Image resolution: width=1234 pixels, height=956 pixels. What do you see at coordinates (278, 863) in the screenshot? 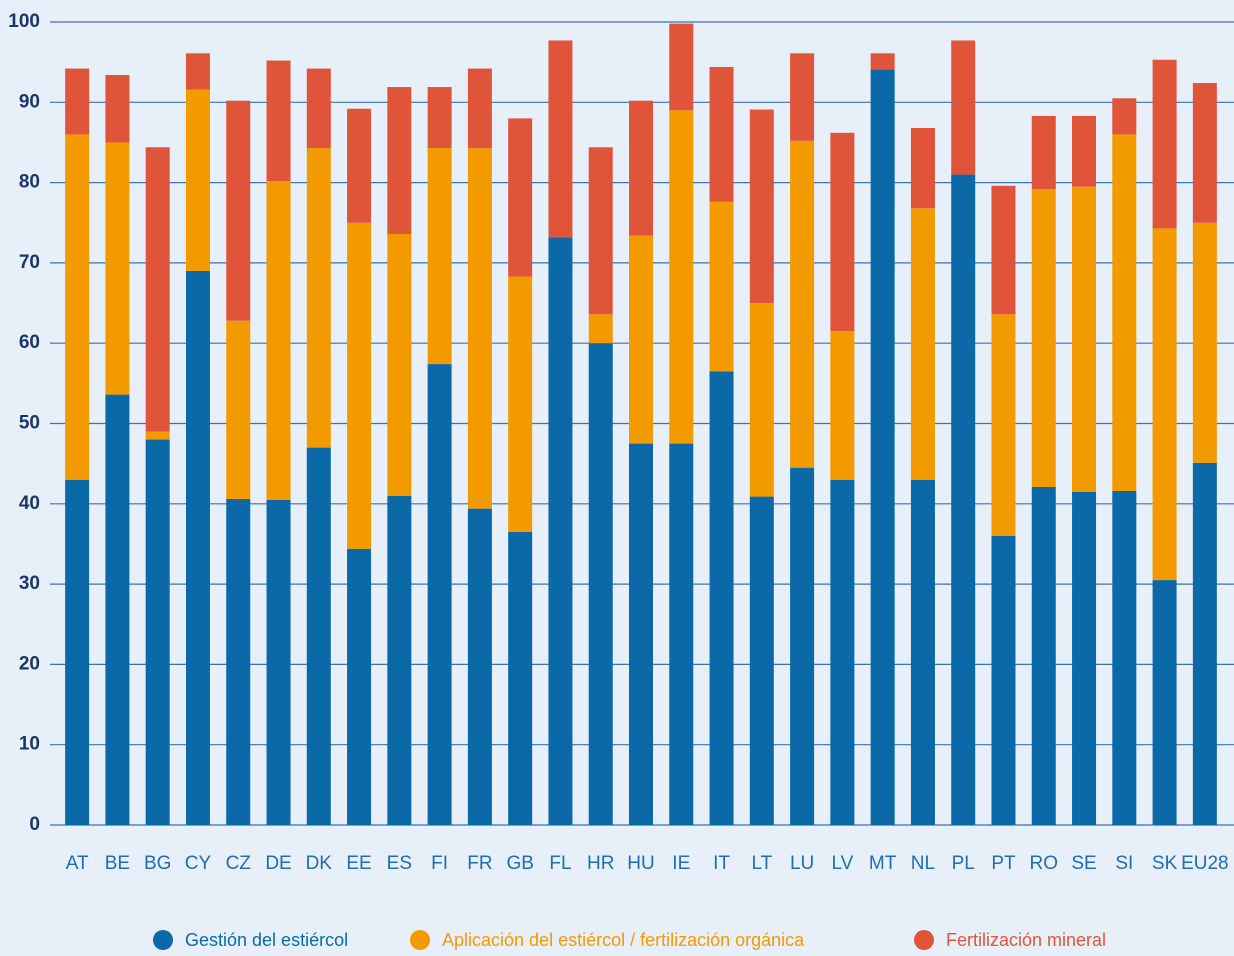
I see `x-tick-label: DE` at bounding box center [278, 863].